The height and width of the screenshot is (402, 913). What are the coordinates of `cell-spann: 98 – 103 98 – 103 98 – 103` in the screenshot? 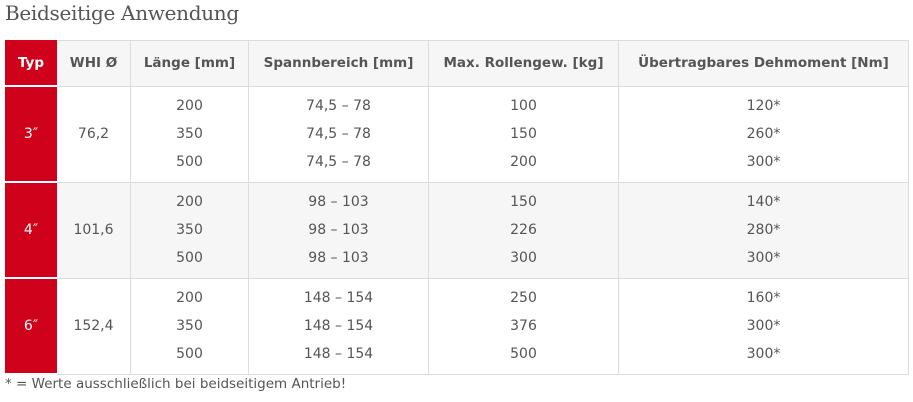 It's located at (338, 230).